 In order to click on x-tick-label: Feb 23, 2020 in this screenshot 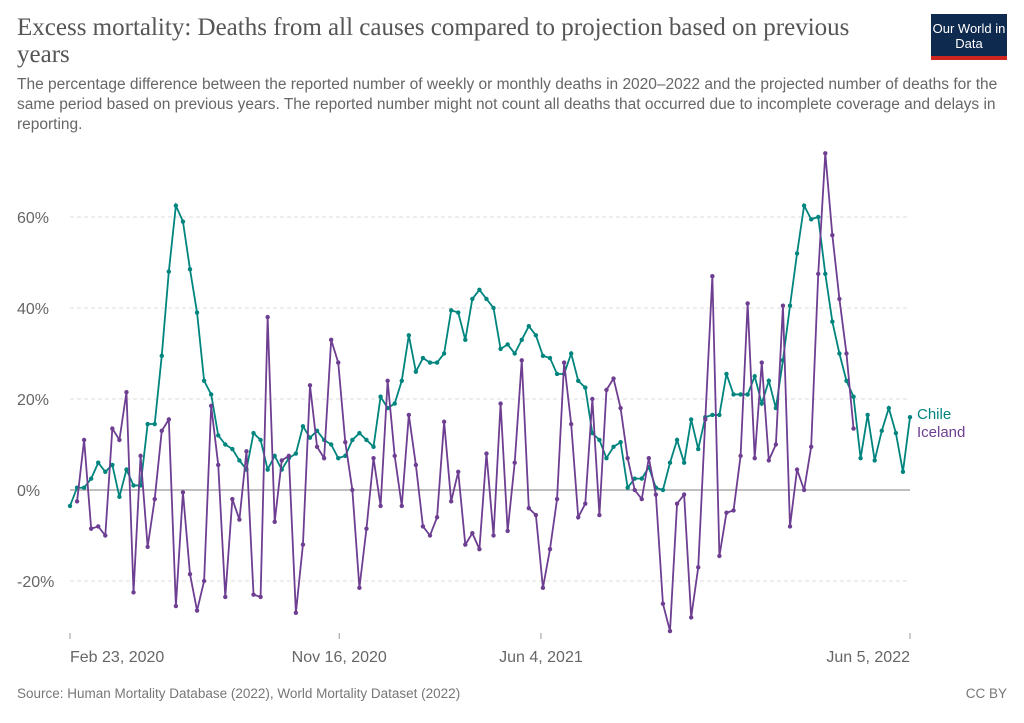, I will do `click(117, 657)`.